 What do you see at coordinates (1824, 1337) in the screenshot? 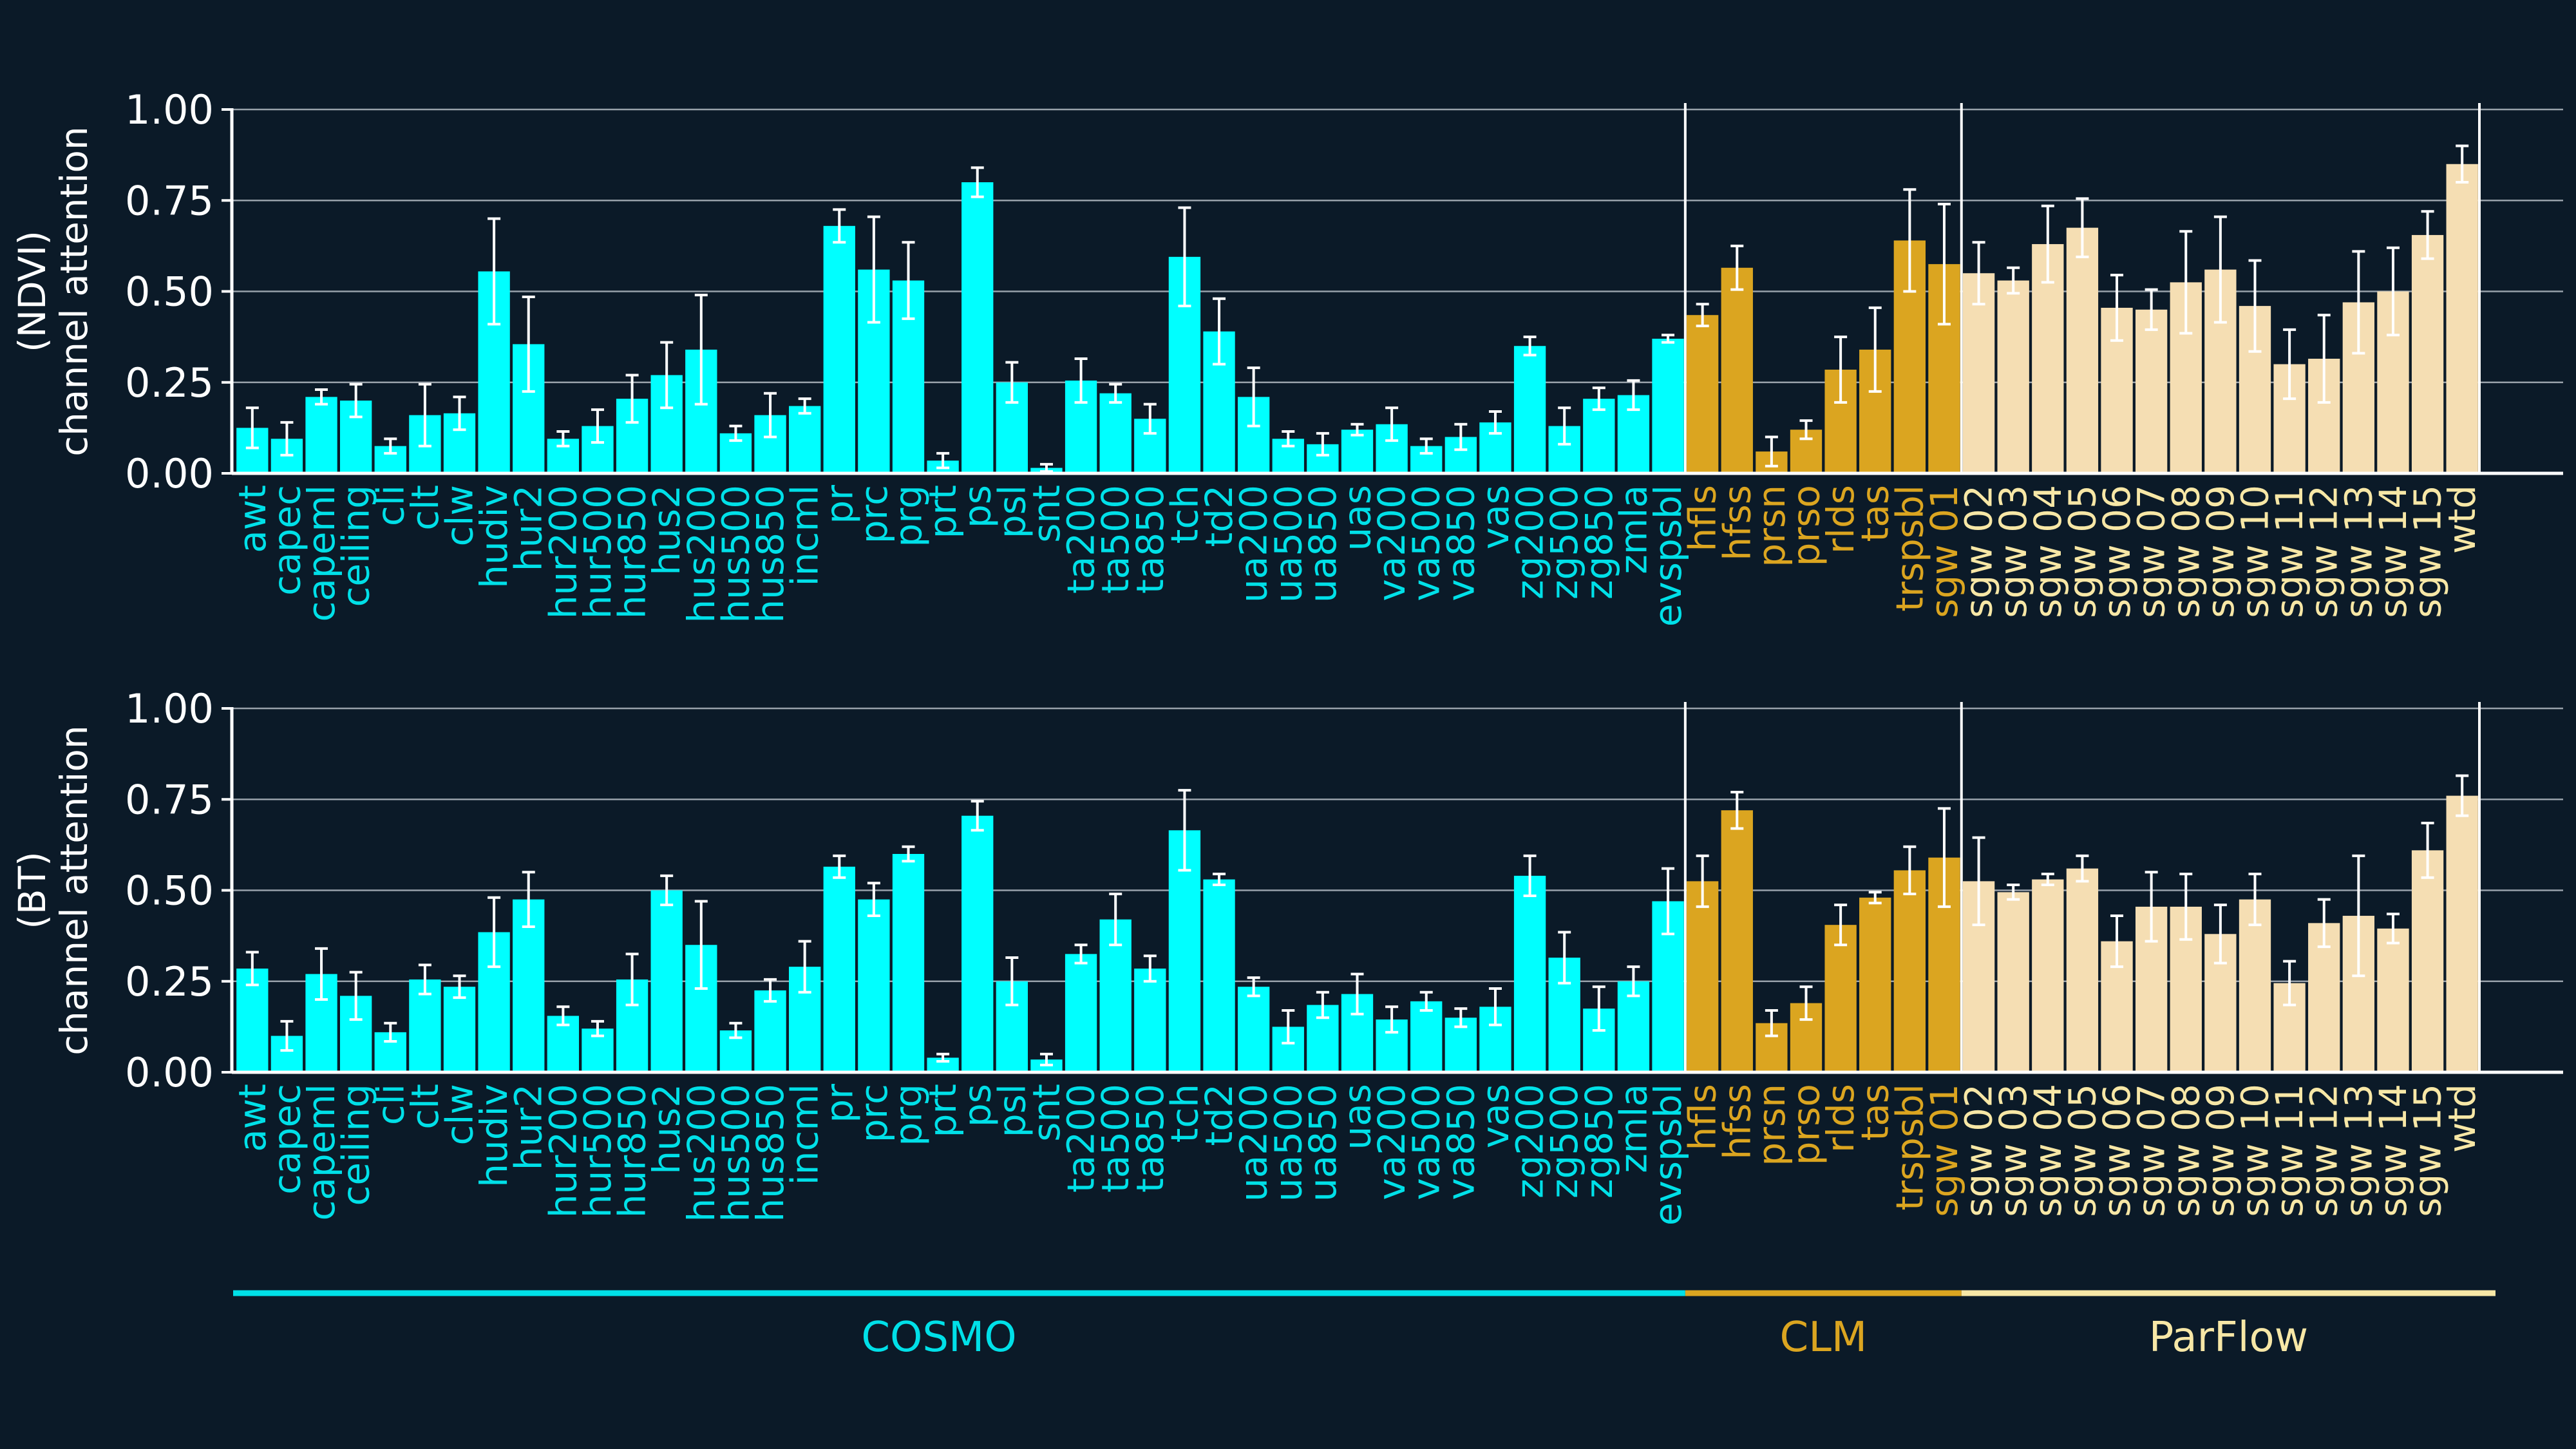
I see `clm-group-label: CLM` at bounding box center [1824, 1337].